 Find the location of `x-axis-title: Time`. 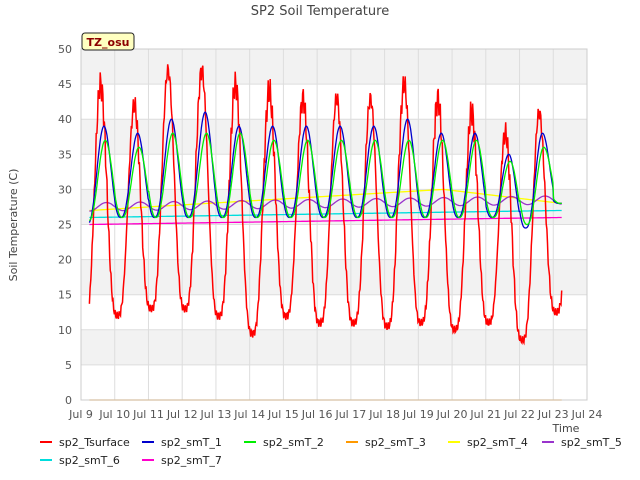

x-axis-title: Time is located at coordinates (566, 428).